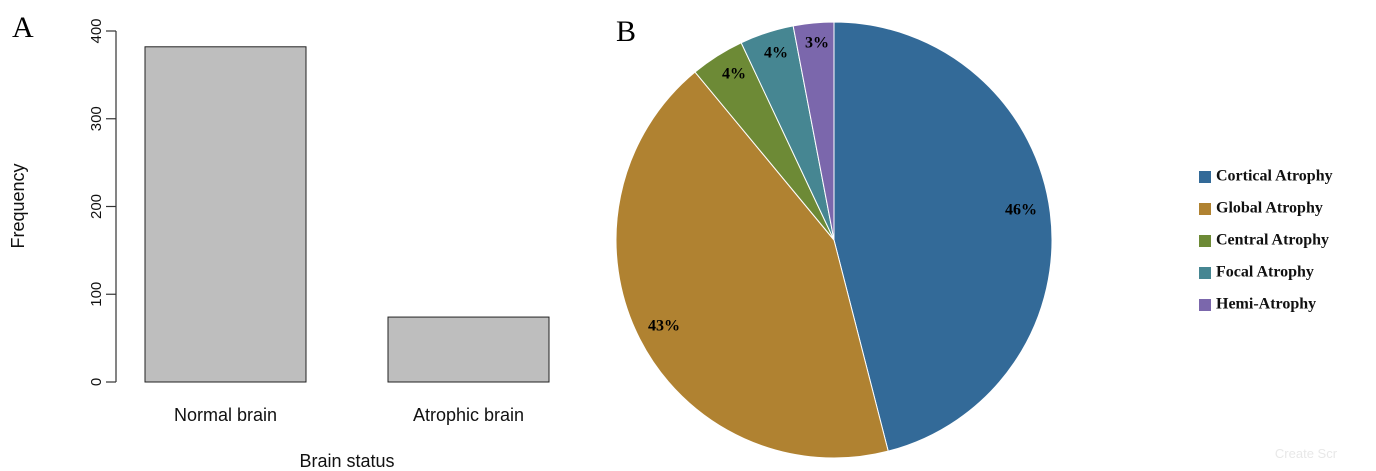 This screenshot has width=1376, height=471. Describe the element at coordinates (225, 415) in the screenshot. I see `category-label: Normal brain` at that location.